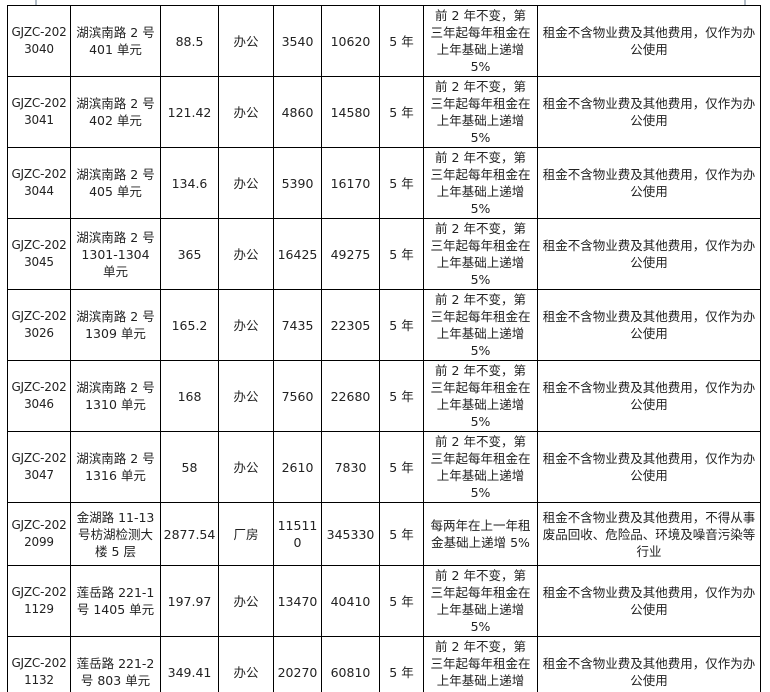 This screenshot has width=770, height=692. What do you see at coordinates (297, 601) in the screenshot?
I see `cell-monthly-rent: 13470` at bounding box center [297, 601].